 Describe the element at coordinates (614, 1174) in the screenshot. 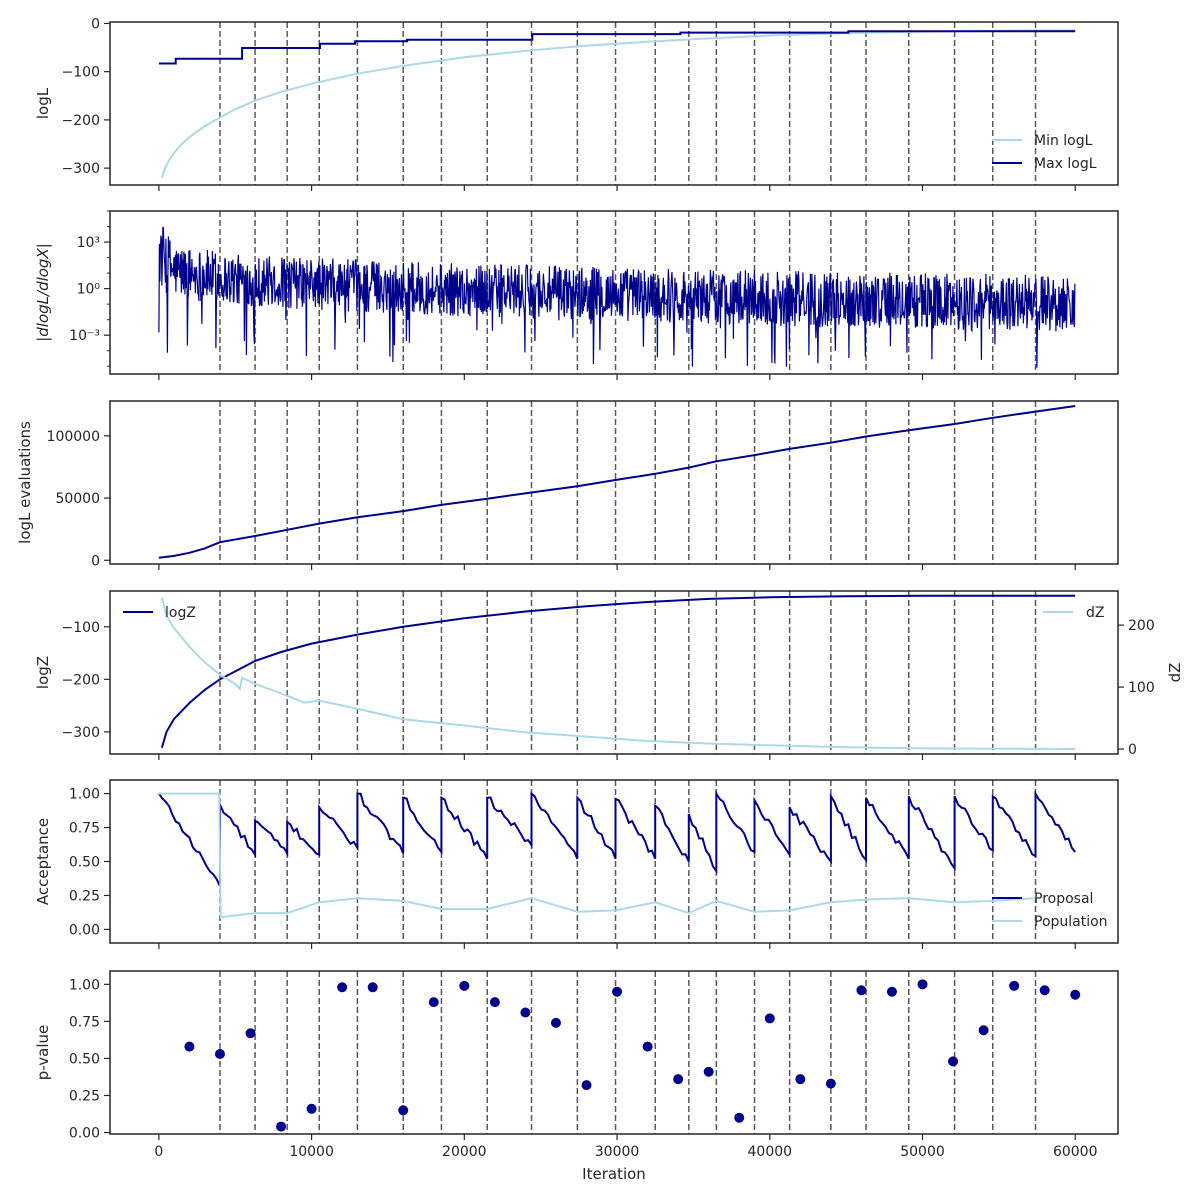

I see `x-axis-label: Iteration` at that location.